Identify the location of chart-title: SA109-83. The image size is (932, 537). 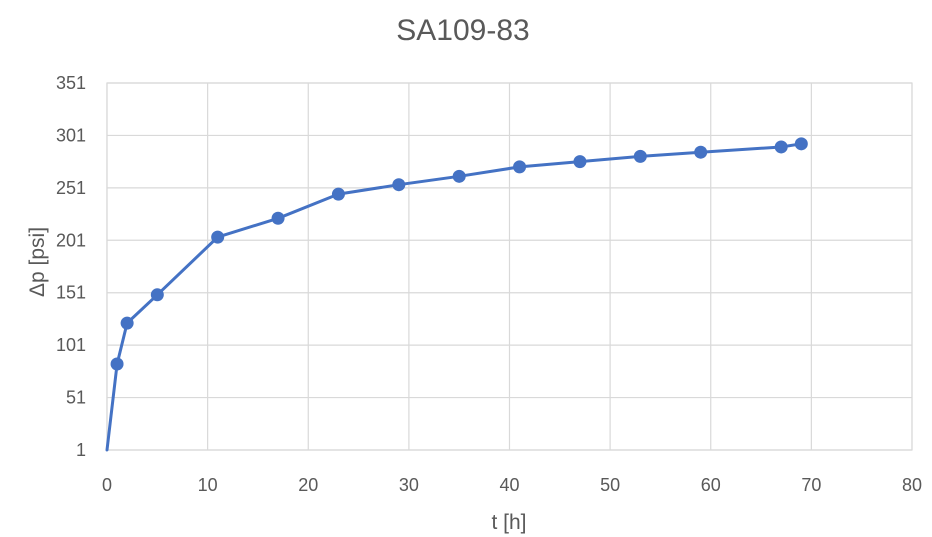
(462, 30).